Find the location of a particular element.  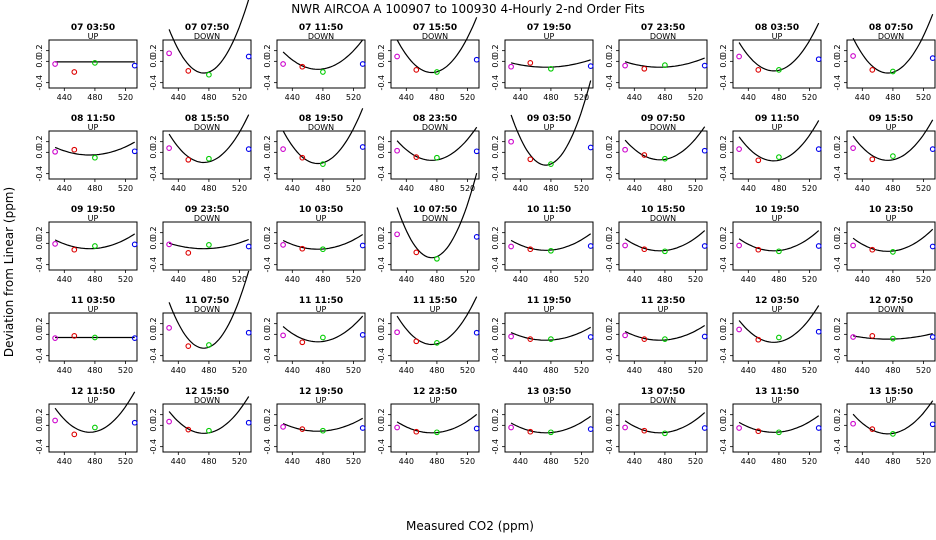

panel-title: 08 07:50 is located at coordinates (891, 28).